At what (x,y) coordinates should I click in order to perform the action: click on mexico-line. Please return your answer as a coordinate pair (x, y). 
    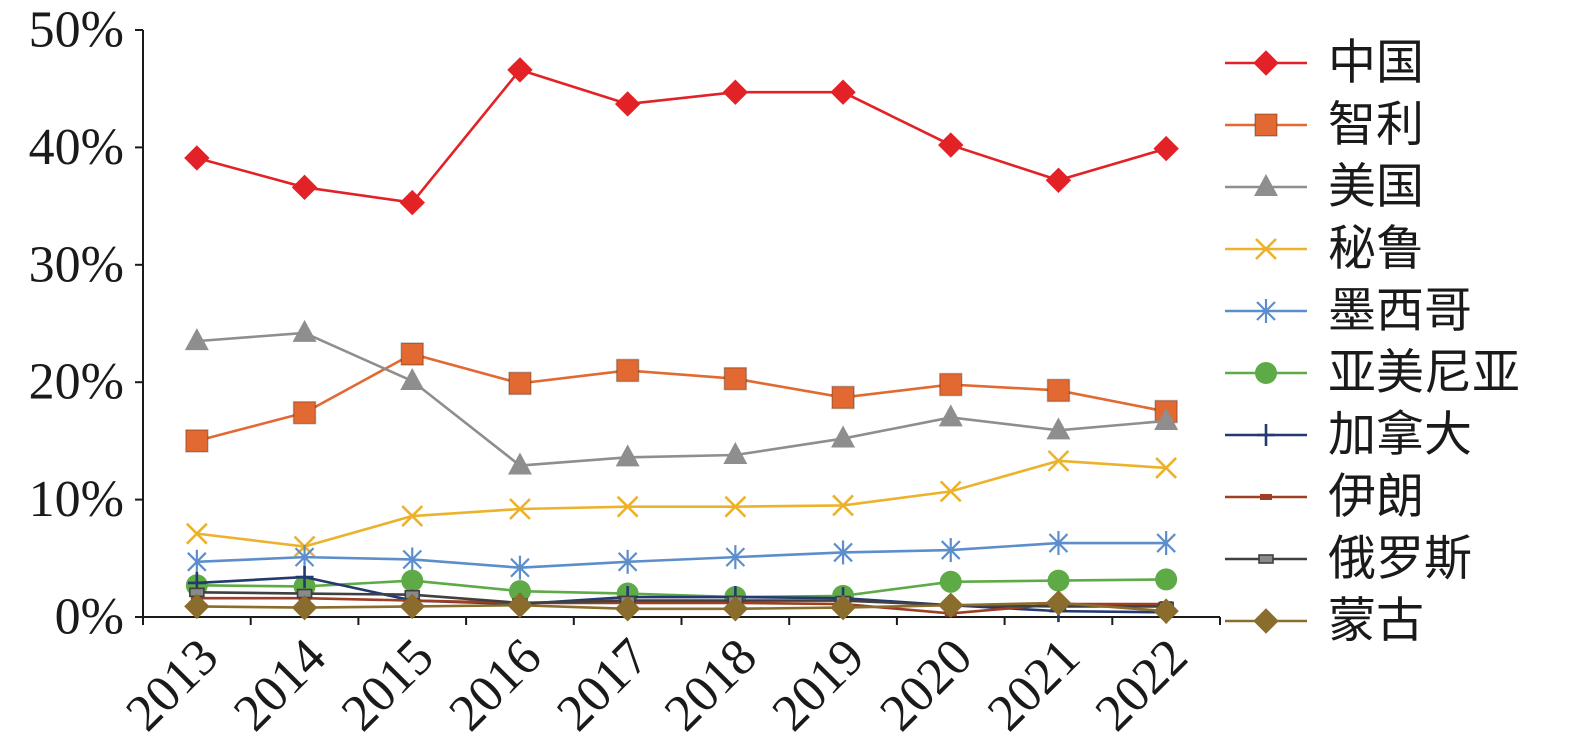
    Looking at the image, I should click on (681, 555).